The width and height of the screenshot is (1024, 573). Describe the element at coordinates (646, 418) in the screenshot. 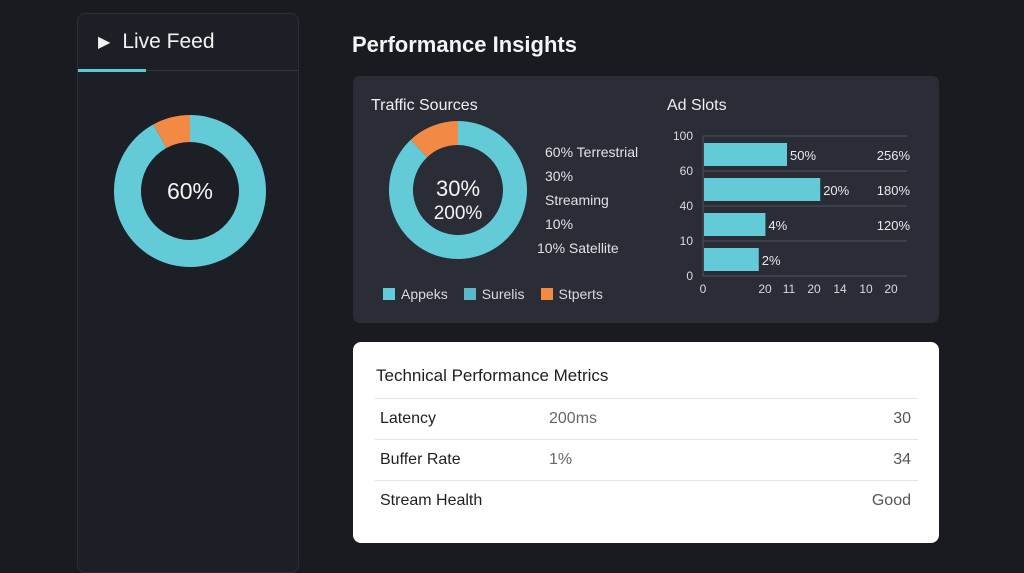

I see `metric-row: Latency 200ms 30` at that location.